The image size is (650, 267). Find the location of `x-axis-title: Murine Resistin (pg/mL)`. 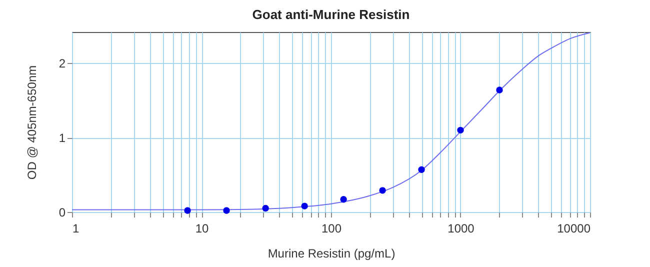

x-axis-title: Murine Resistin (pg/mL) is located at coordinates (332, 253).